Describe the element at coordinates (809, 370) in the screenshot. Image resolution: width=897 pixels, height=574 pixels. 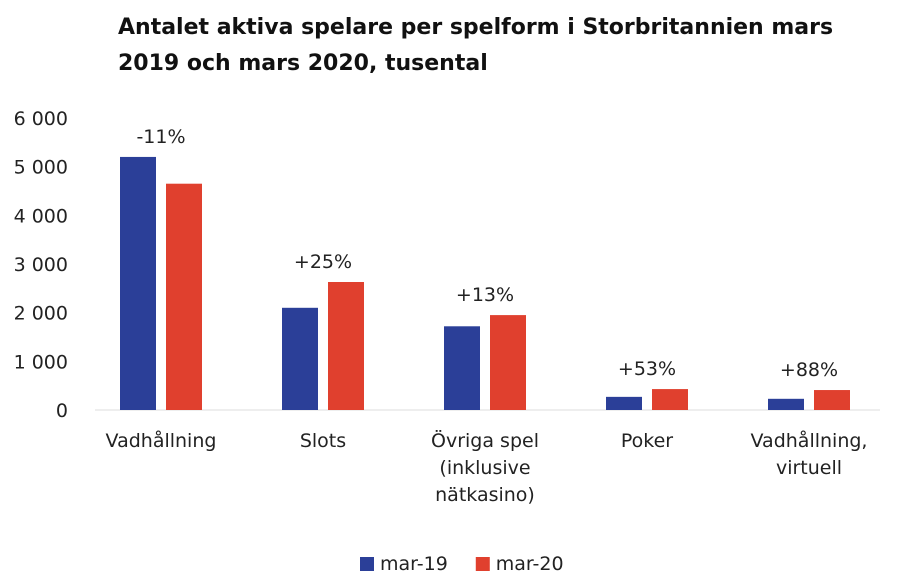
I see `annotation: +88%` at that location.